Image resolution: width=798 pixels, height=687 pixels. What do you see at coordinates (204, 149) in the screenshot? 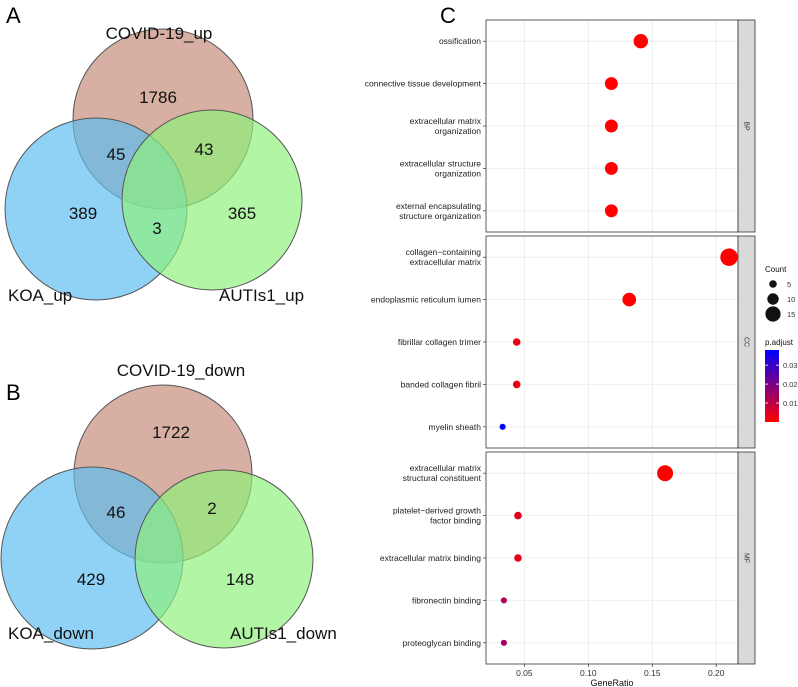
I see `venn-a-top-right: 43` at bounding box center [204, 149].